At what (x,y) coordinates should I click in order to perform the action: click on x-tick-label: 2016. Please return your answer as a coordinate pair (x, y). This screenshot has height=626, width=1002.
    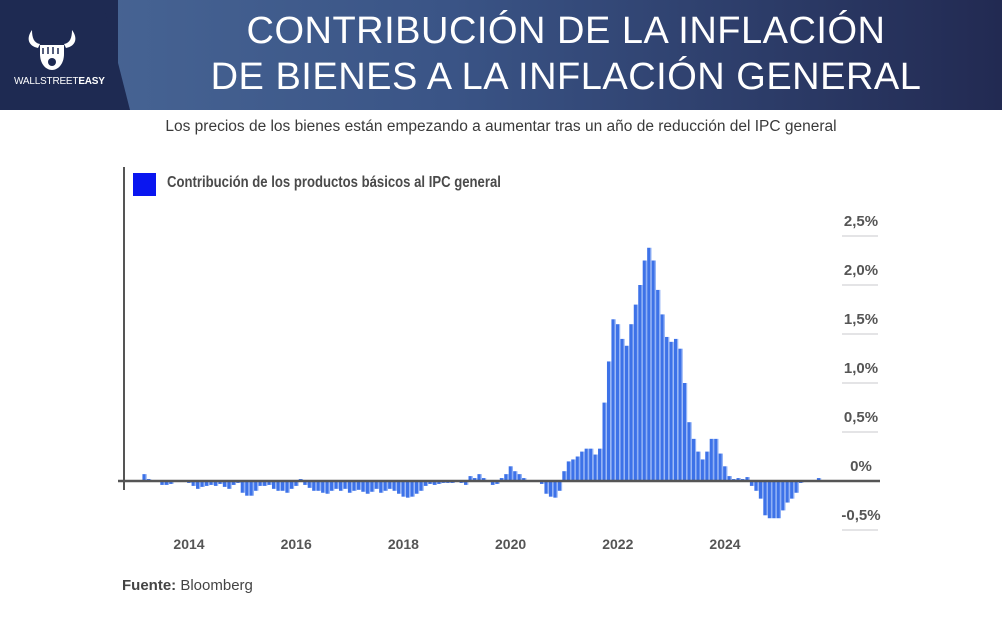
    Looking at the image, I should click on (296, 544).